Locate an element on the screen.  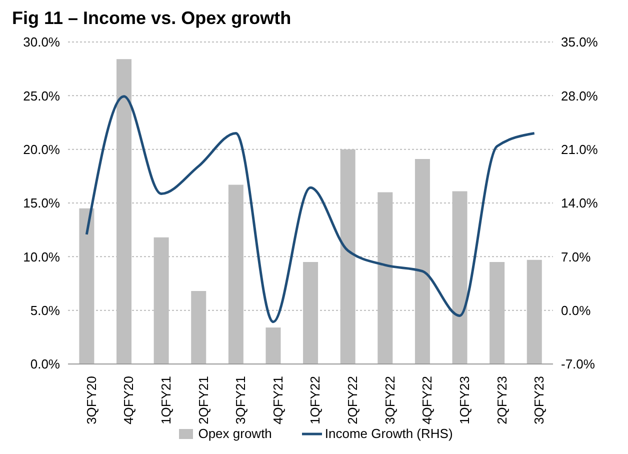
legend-label: Opex growth is located at coordinates (234, 433).